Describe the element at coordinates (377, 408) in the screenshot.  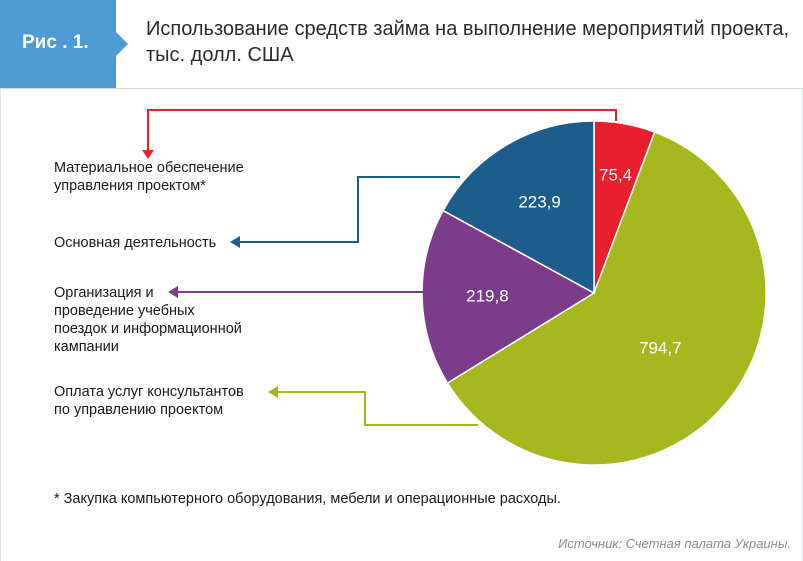
I see `leader-line-consult` at that location.